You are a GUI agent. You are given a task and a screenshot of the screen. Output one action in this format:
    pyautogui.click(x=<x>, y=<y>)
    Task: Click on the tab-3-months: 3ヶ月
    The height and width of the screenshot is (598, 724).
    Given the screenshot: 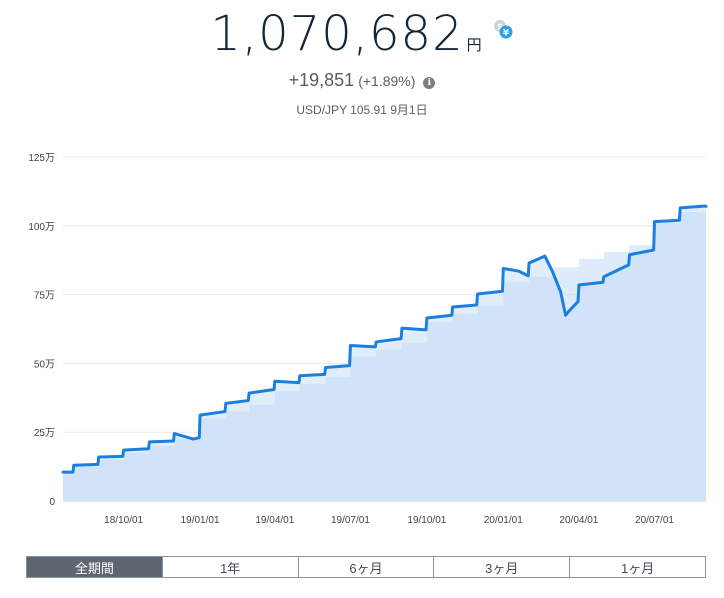 What is the action you would take?
    pyautogui.click(x=501, y=567)
    